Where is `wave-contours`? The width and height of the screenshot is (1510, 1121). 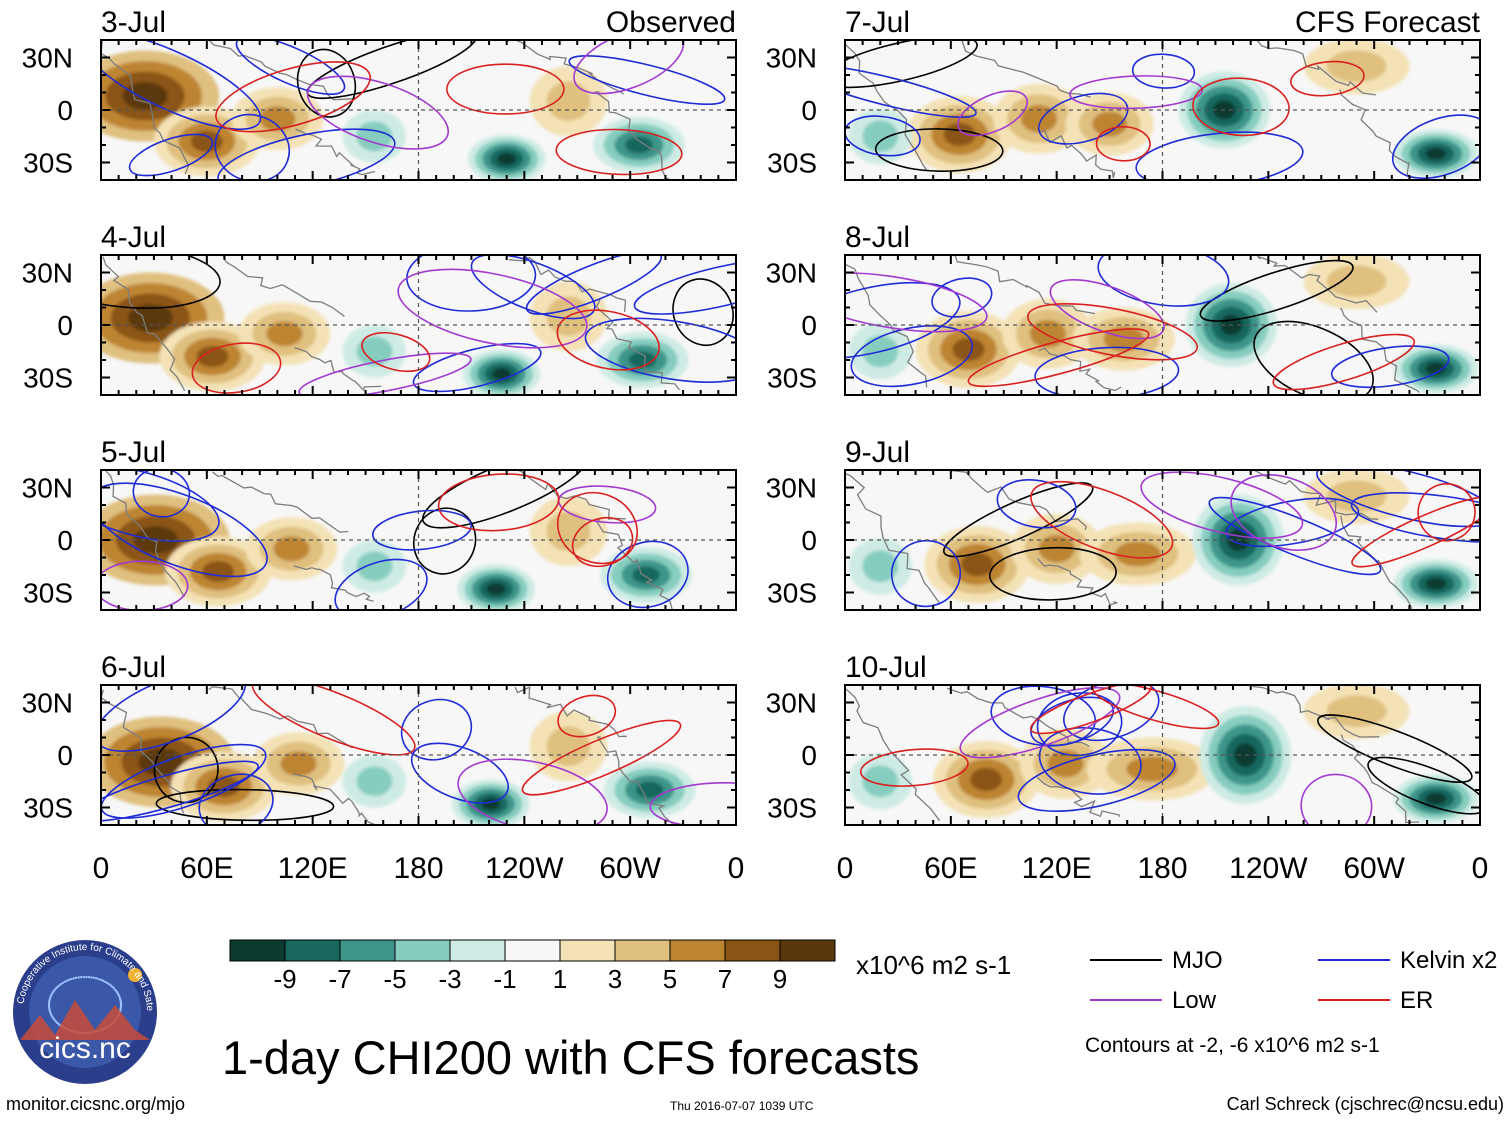 wave-contours is located at coordinates (1185, 539).